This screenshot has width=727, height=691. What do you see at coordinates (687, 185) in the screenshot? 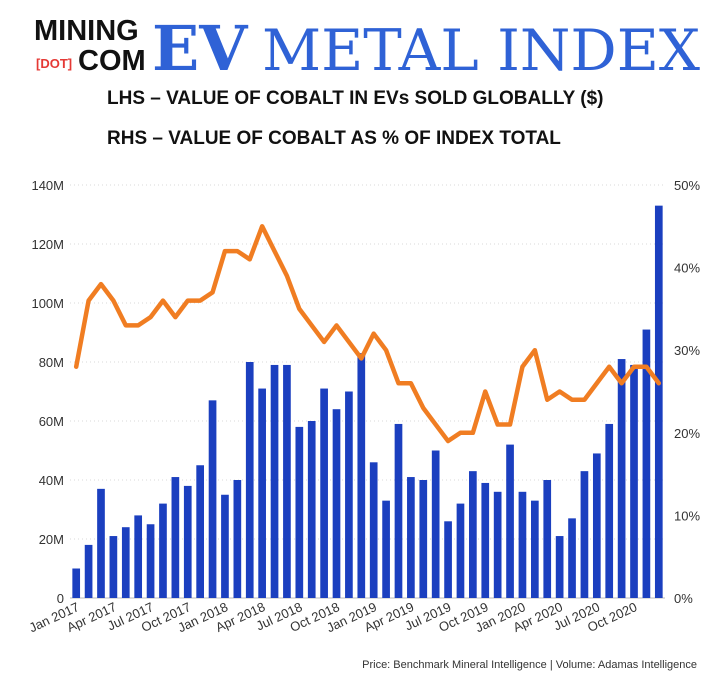
I see `right-tick-label: 50%` at bounding box center [687, 185].